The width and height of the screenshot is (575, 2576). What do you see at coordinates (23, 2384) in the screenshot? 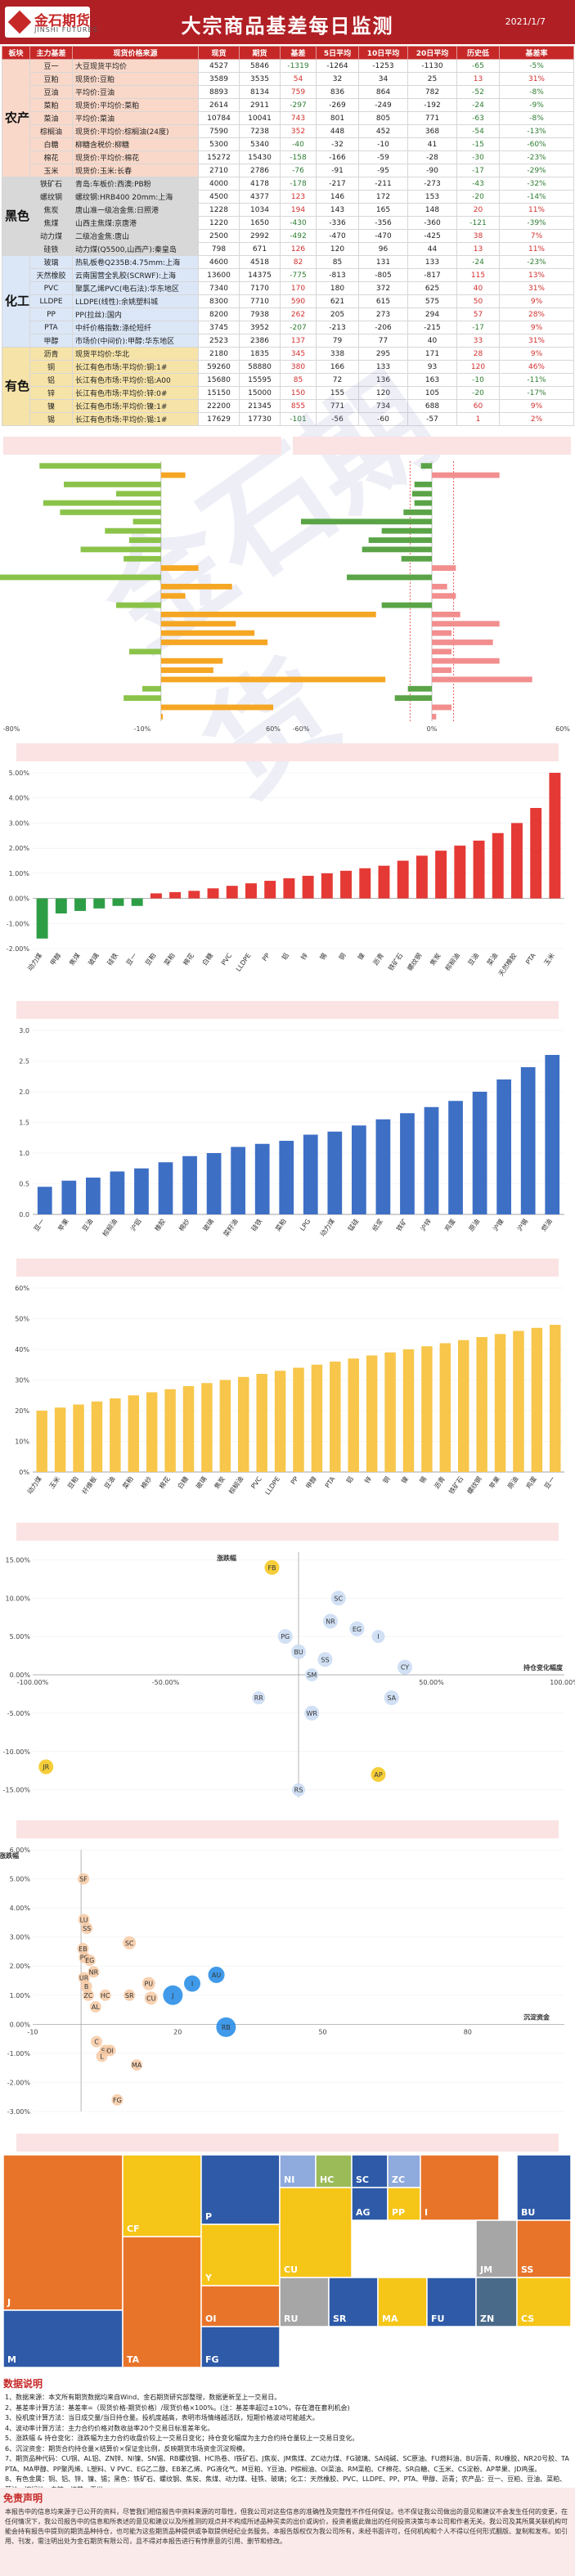
I see `data-notes-heading: 数据说明` at bounding box center [23, 2384].